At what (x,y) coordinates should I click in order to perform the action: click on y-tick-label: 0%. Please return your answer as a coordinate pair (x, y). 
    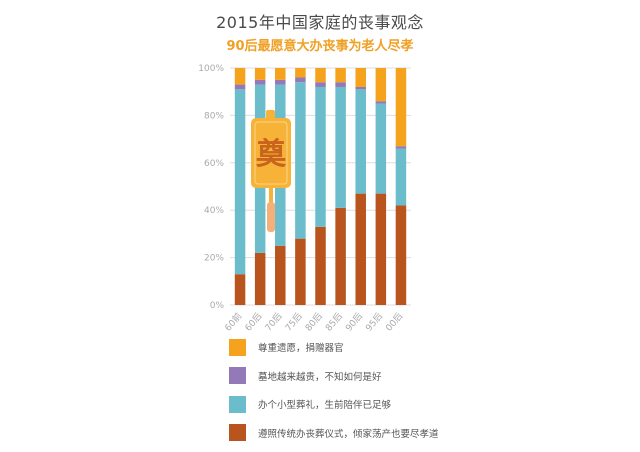
    Looking at the image, I should click on (217, 306).